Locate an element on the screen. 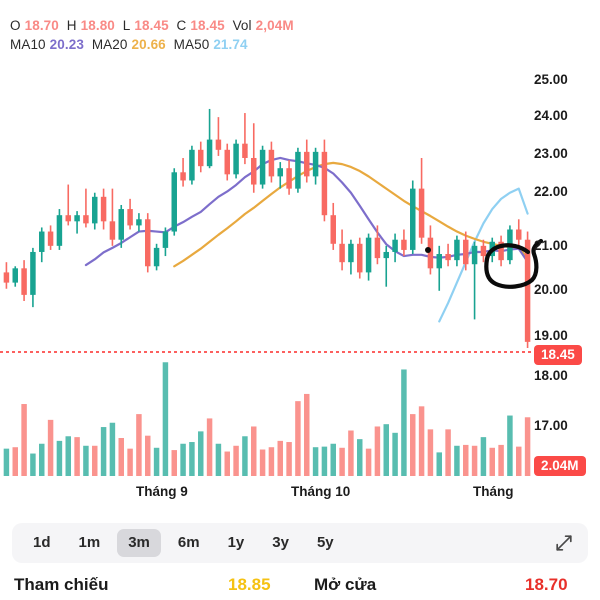 This screenshot has width=600, height=600. ohlc-volume-label: Vol is located at coordinates (242, 25).